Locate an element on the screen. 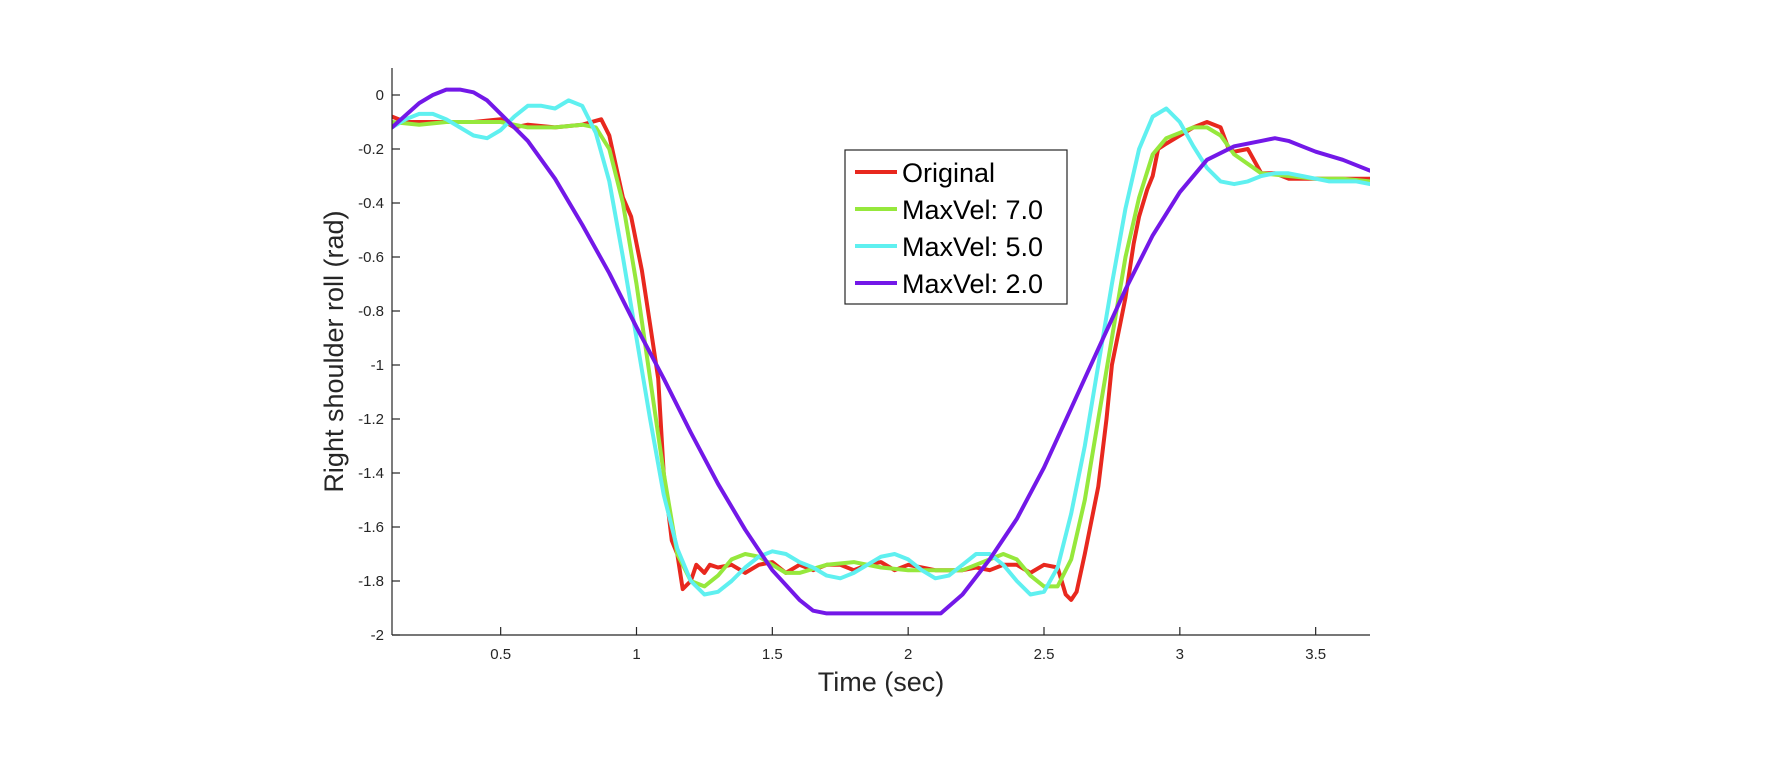 The image size is (1788, 766). y-tick-label: -1.6 is located at coordinates (371, 527).